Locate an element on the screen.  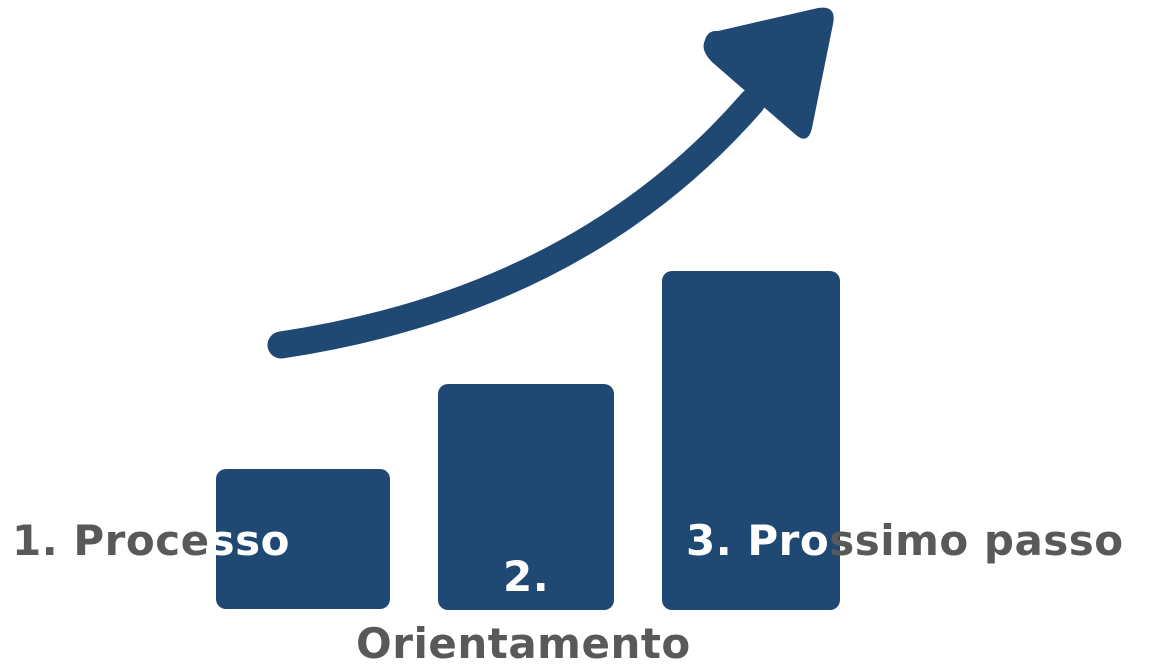
label-char: 2 is located at coordinates (518, 576).